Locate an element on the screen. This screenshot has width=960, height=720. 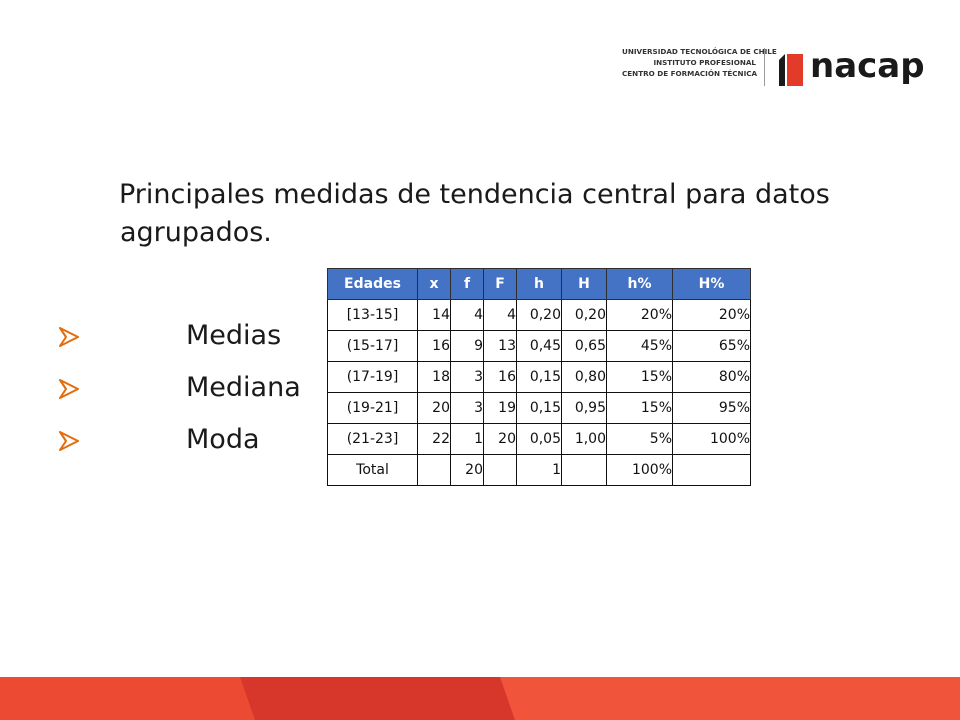
table-header-cell: F is located at coordinates (500, 284).